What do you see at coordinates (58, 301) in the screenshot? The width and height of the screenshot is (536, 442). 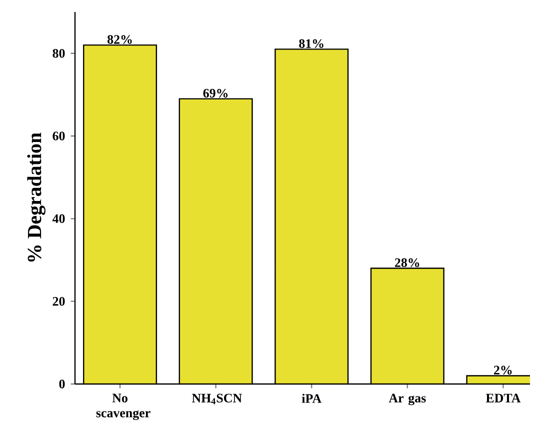 I see `y-tick-label: 20` at bounding box center [58, 301].